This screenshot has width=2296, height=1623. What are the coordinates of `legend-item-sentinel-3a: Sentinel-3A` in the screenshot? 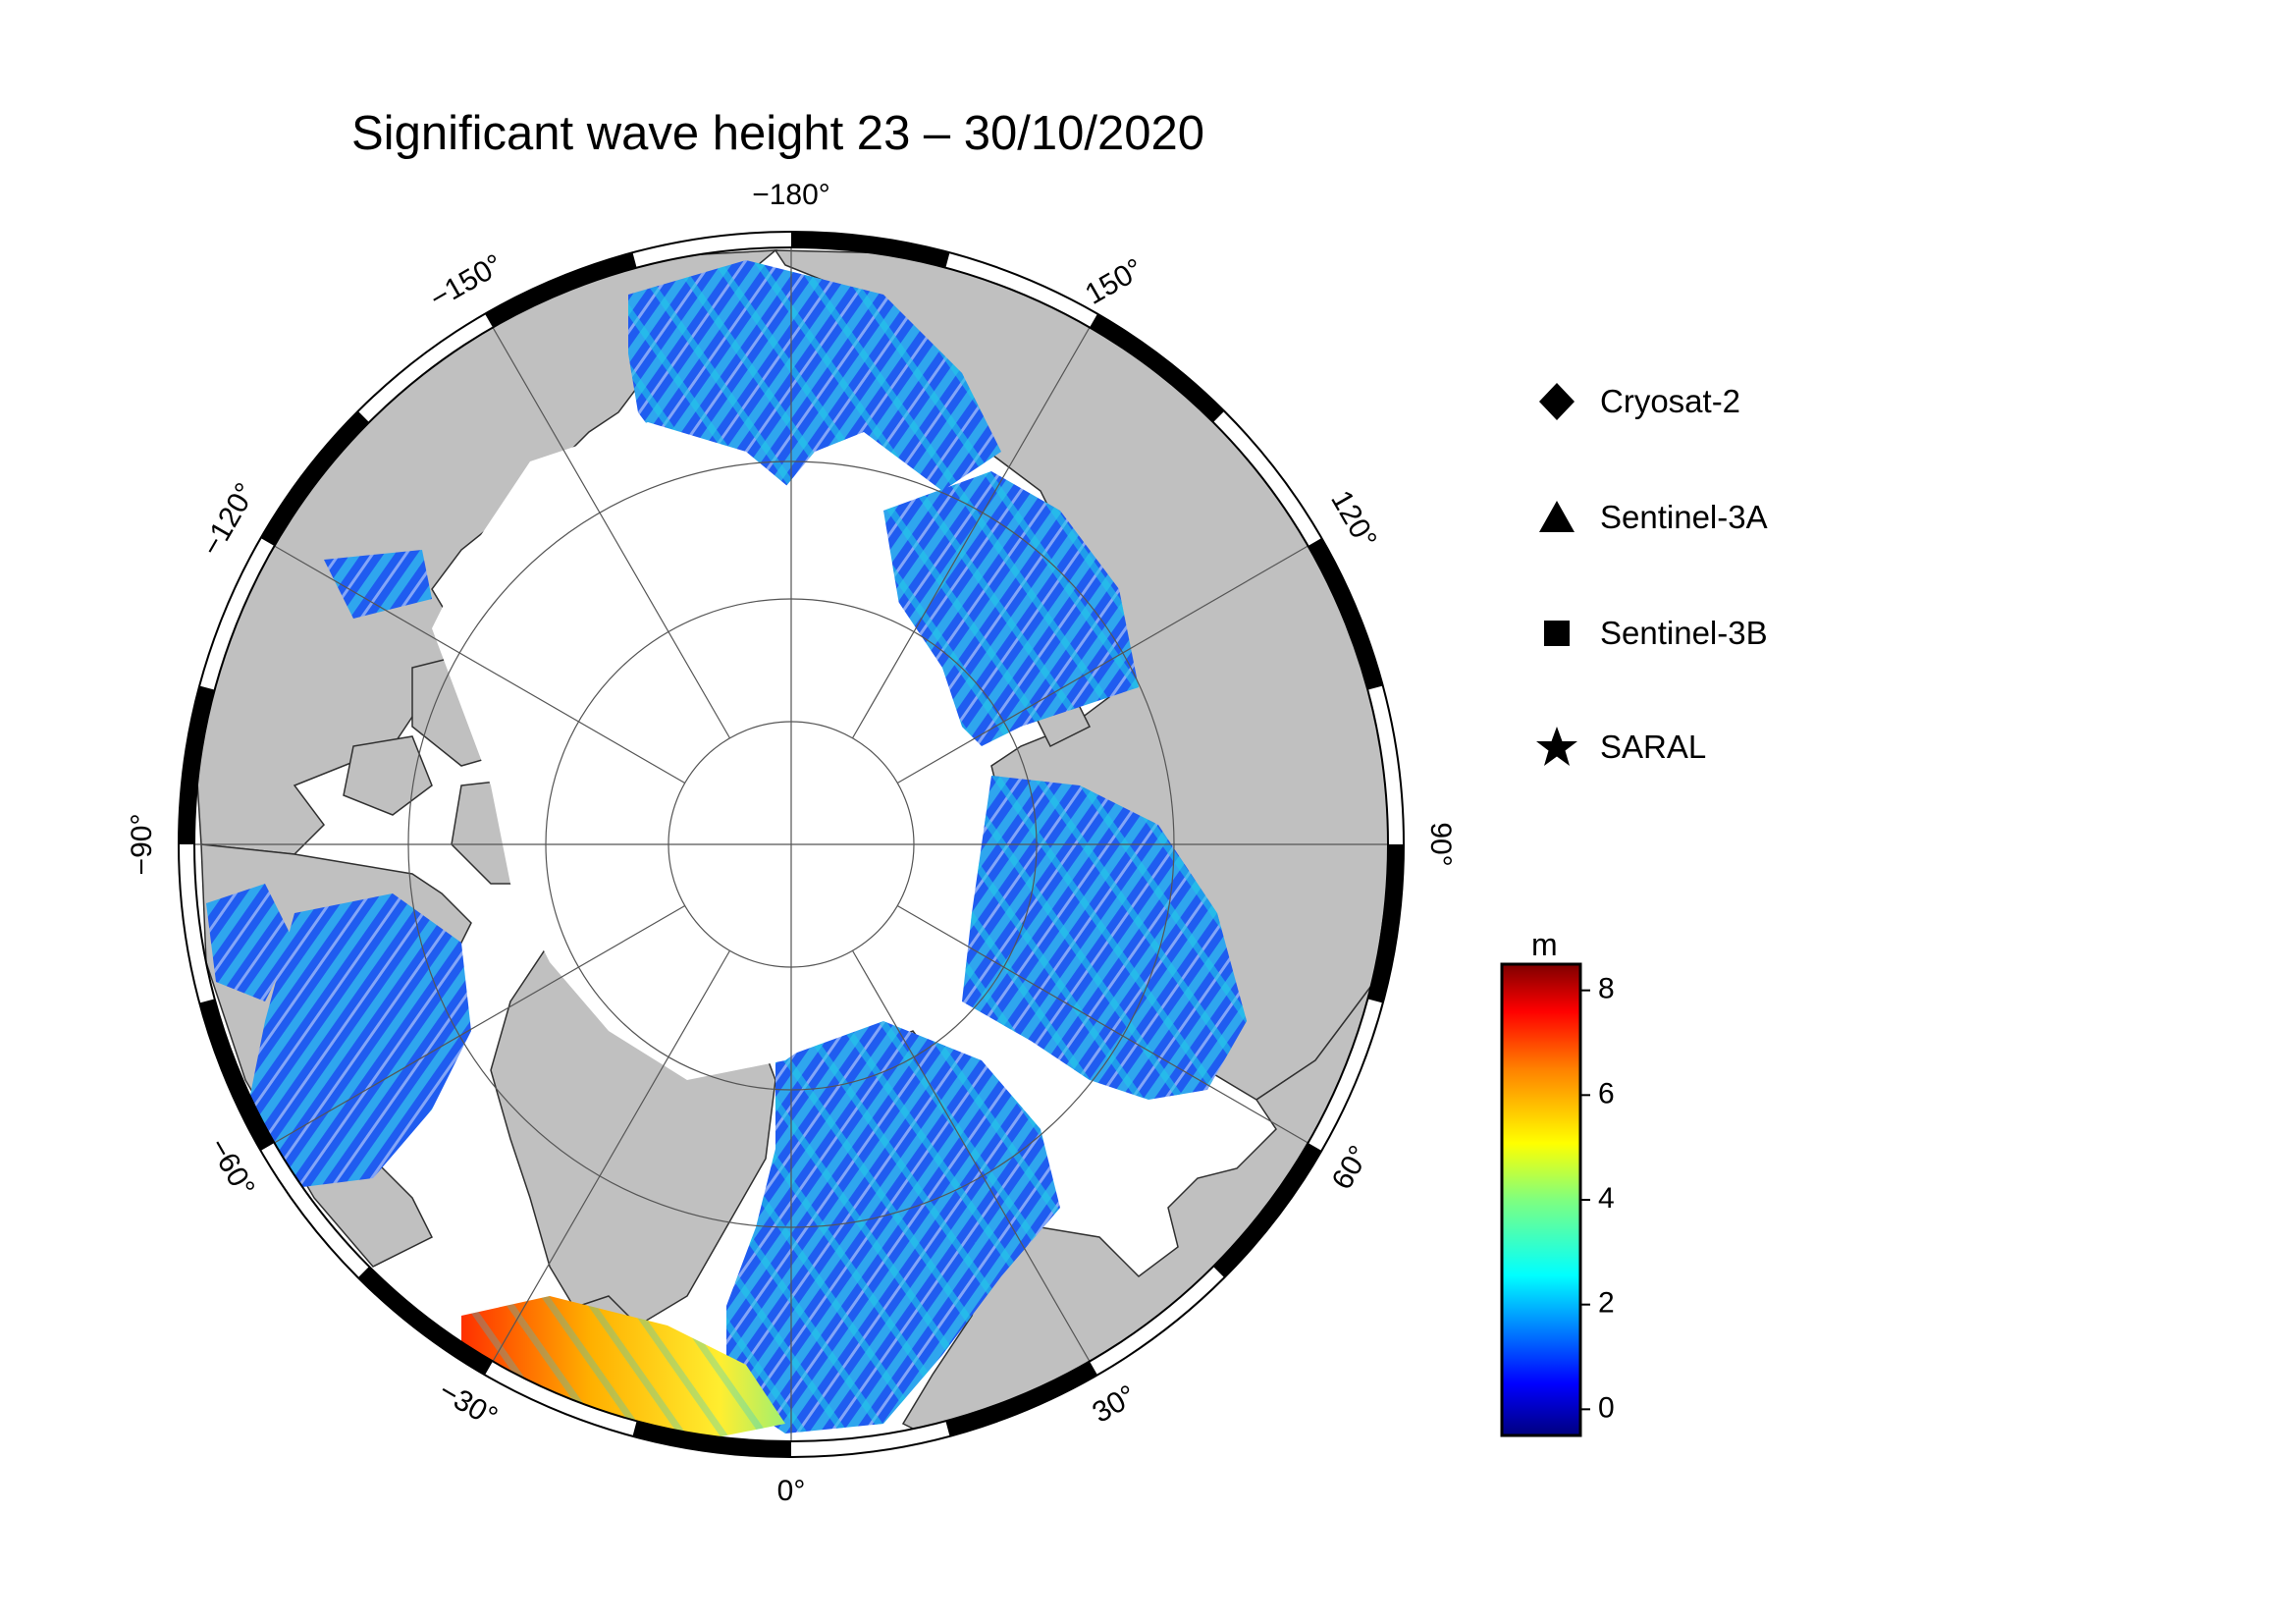 It's located at (1649, 518).